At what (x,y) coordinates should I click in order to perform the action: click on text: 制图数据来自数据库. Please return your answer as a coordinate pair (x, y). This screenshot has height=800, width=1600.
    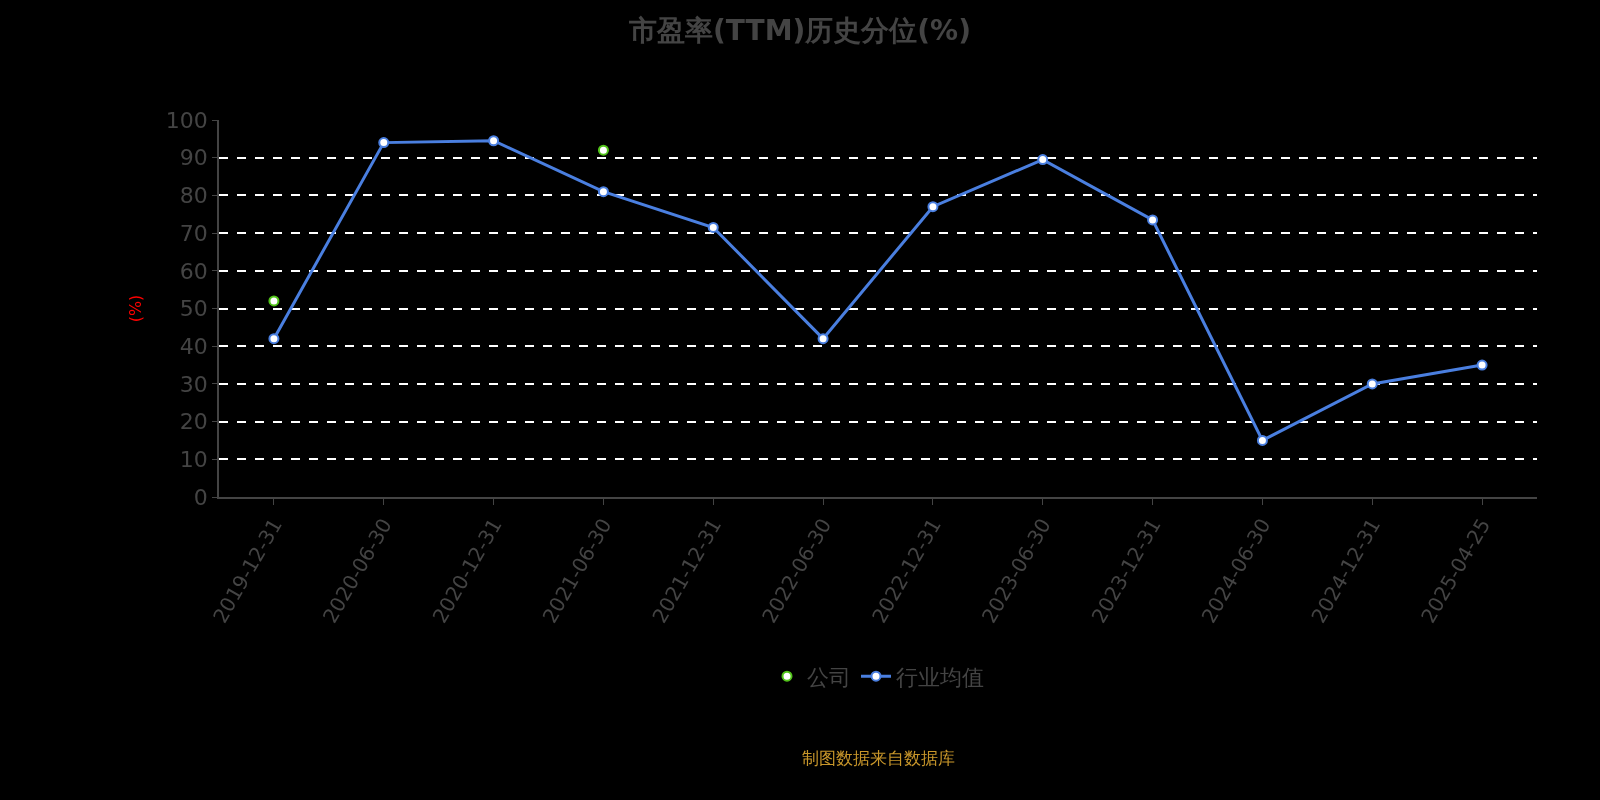
    Looking at the image, I should click on (878, 758).